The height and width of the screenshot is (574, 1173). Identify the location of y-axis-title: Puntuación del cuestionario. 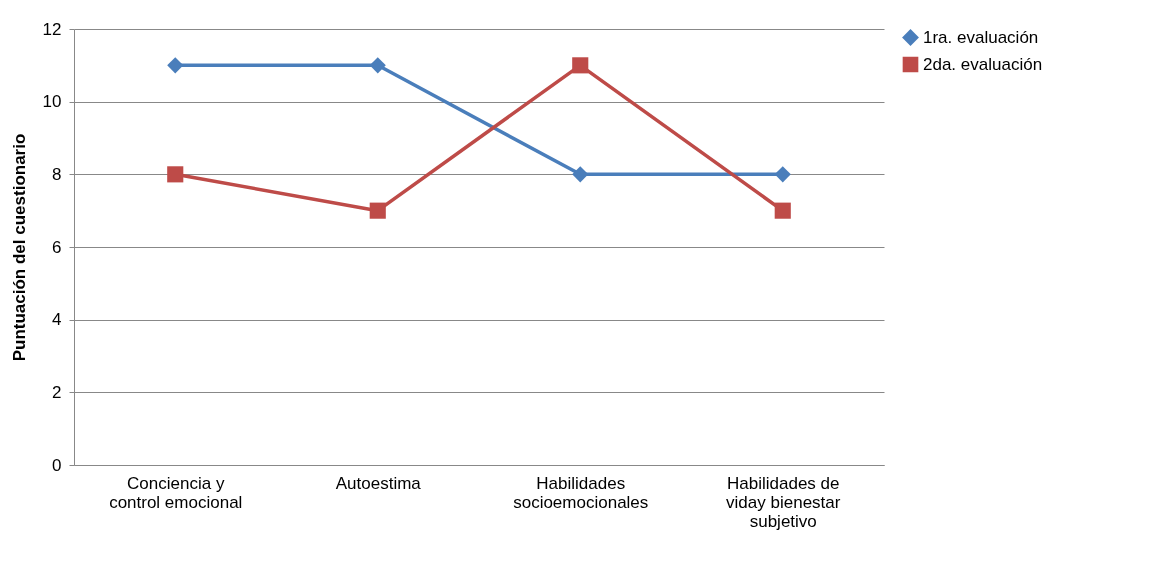
(19, 247).